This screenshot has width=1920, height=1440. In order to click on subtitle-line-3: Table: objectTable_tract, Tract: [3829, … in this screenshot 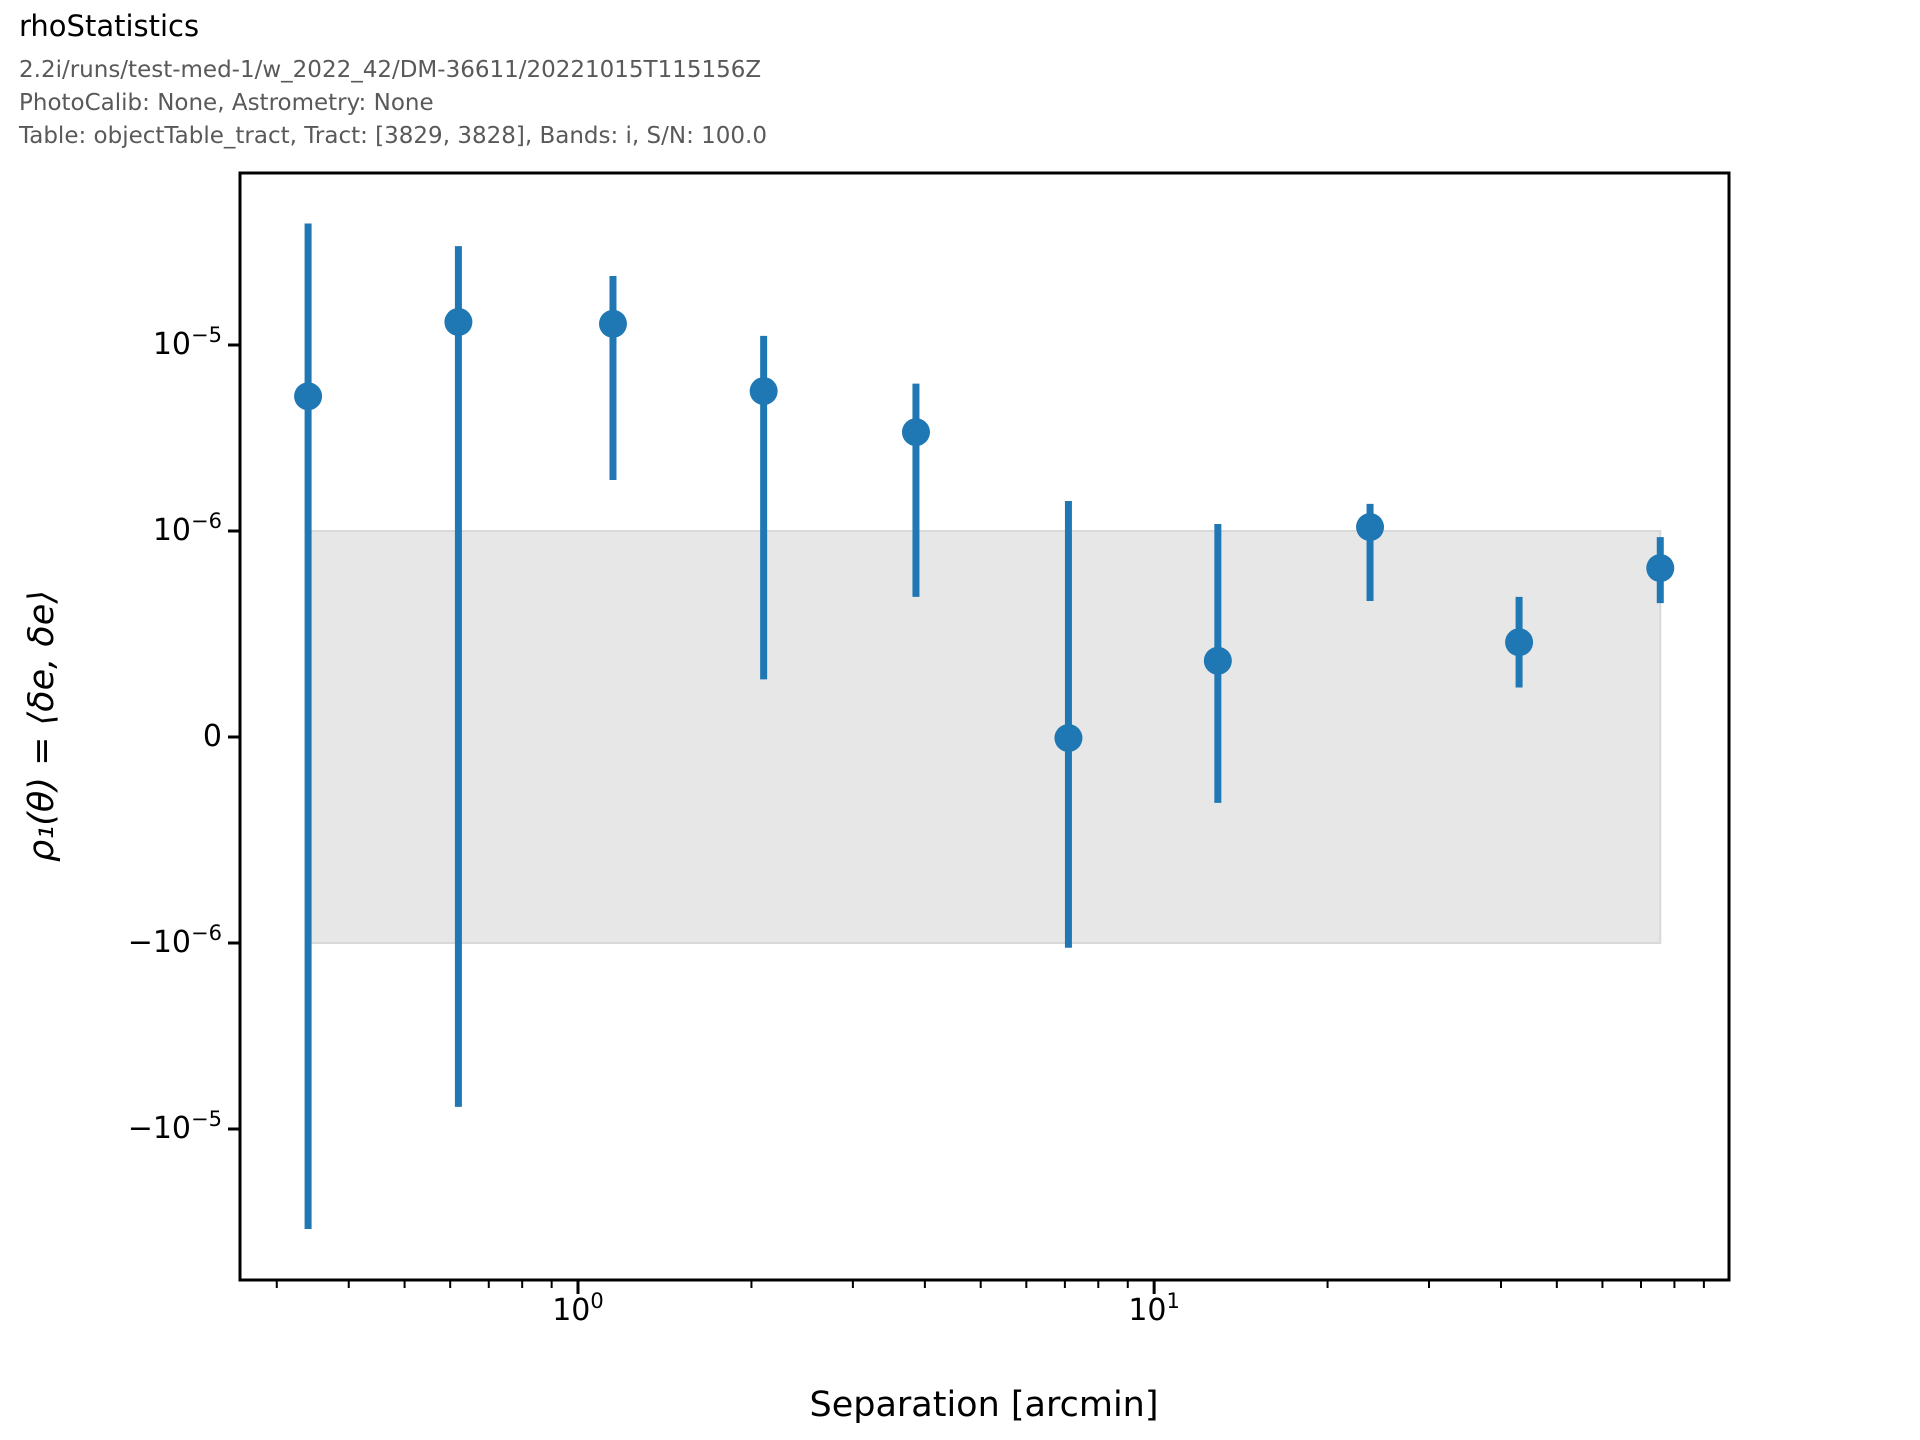, I will do `click(393, 136)`.